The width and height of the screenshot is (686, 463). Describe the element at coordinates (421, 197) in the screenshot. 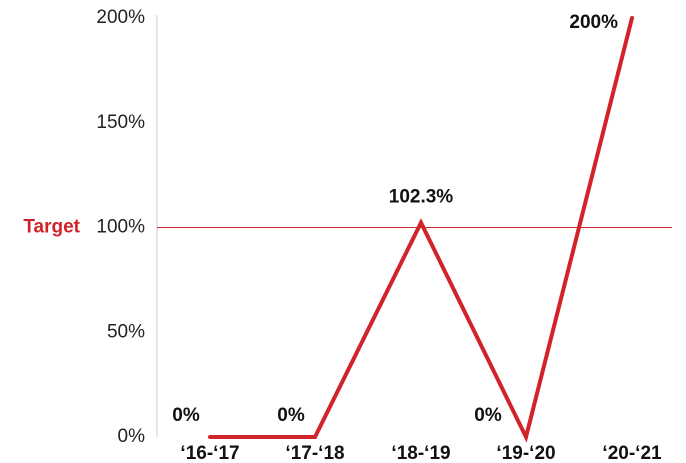

I see `data-label: 102.3%` at that location.